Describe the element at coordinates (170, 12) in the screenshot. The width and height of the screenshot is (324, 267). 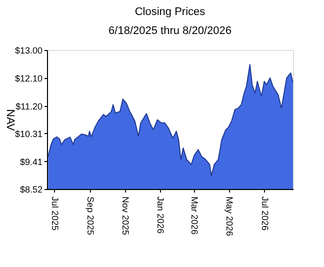
I see `chart-title: Closing Prices` at that location.